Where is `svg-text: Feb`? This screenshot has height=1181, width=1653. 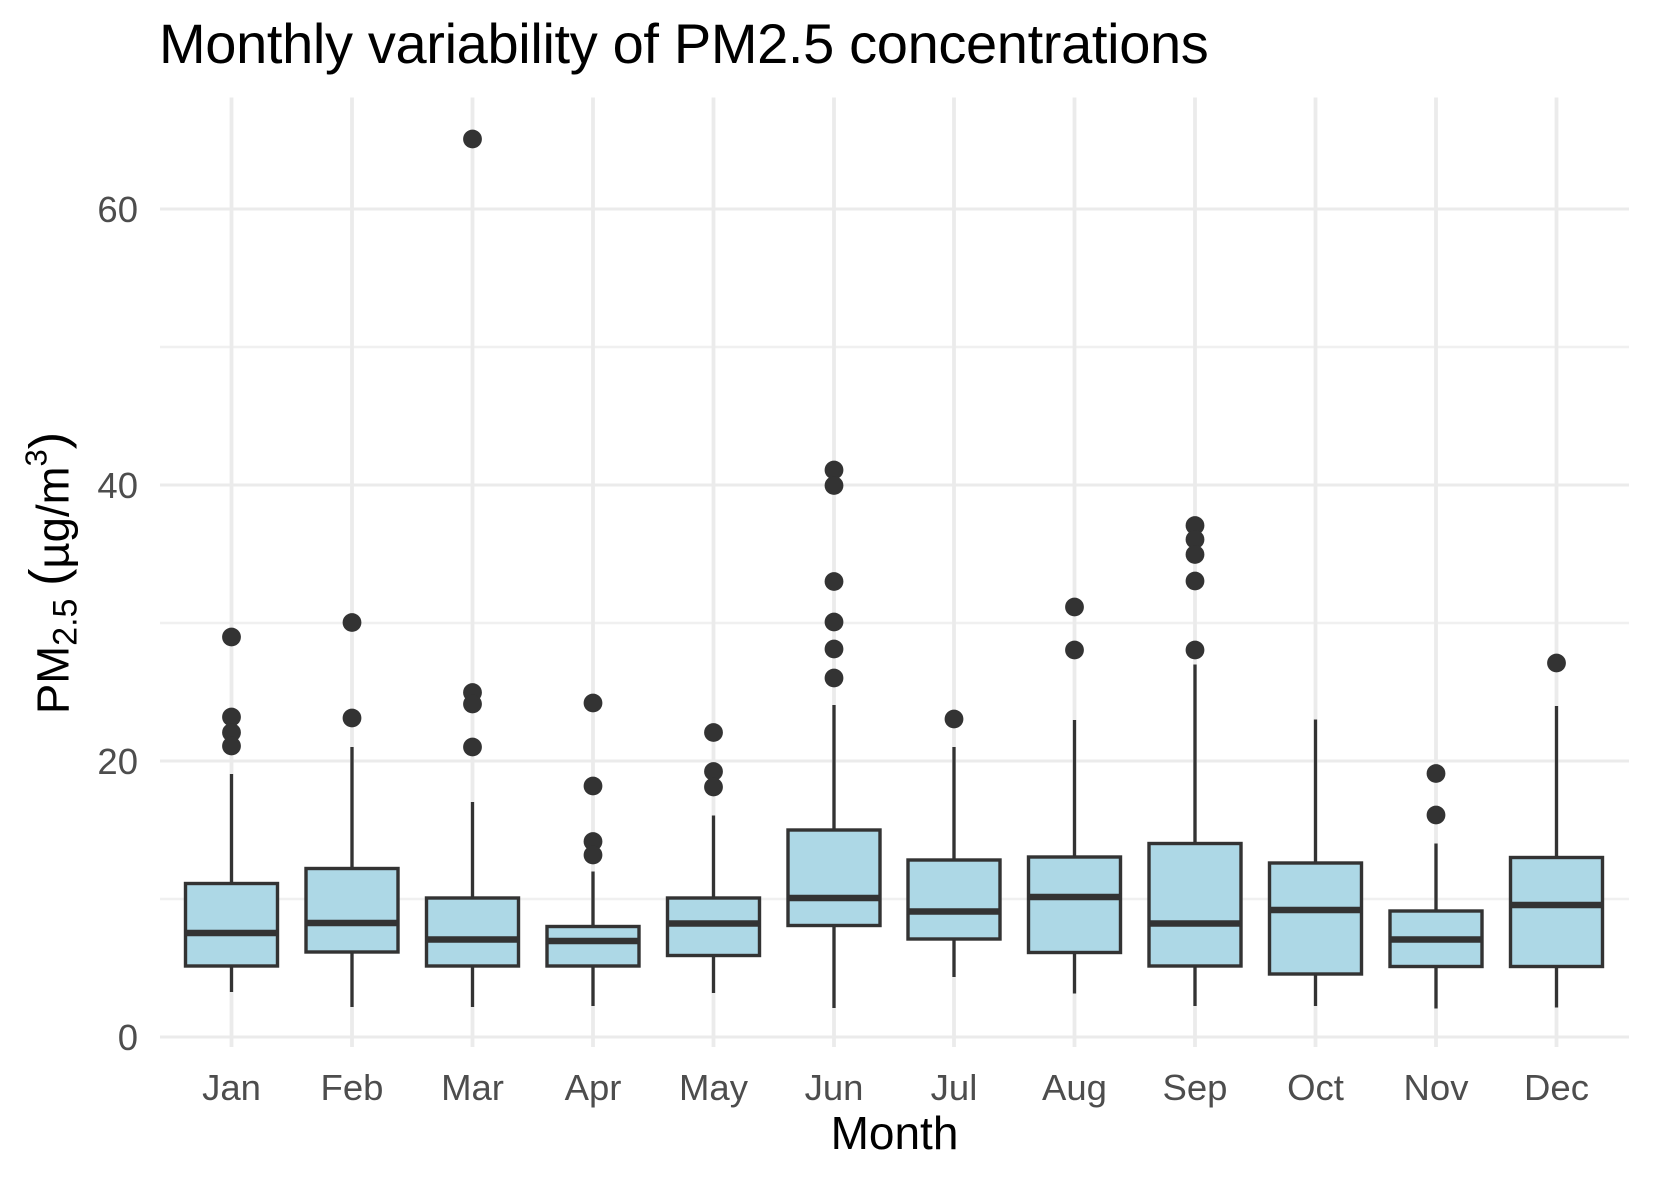
svg-text: Feb is located at coordinates (352, 1087).